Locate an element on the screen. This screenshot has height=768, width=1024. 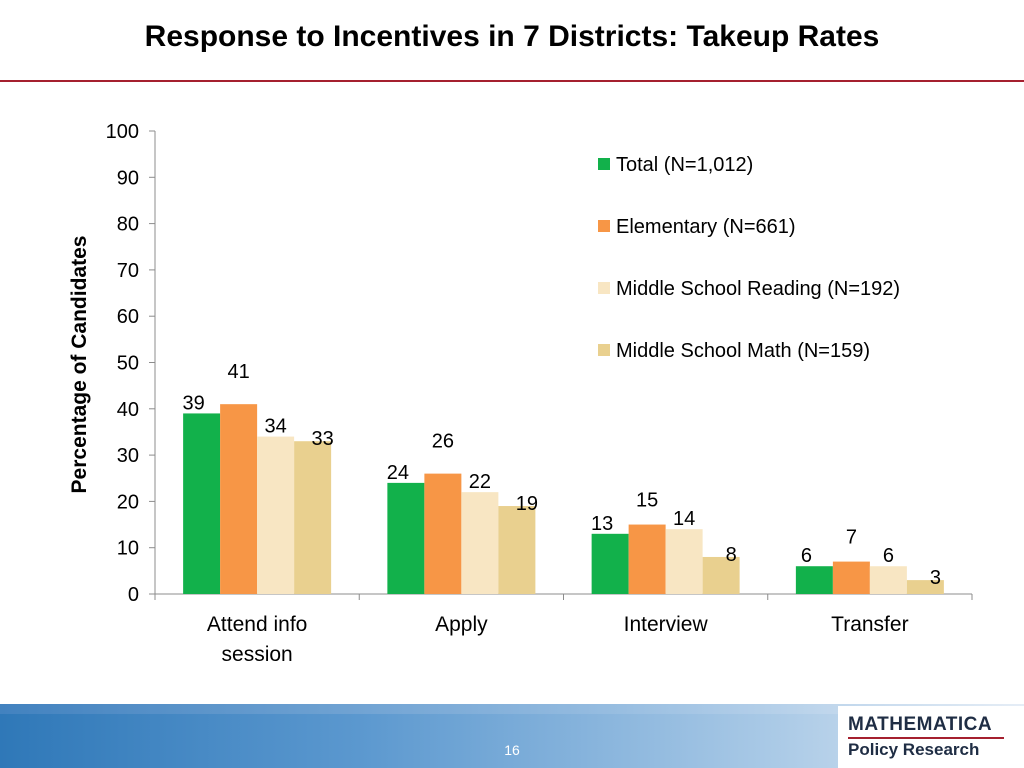
y-tick-label: 50 is located at coordinates (128, 364).